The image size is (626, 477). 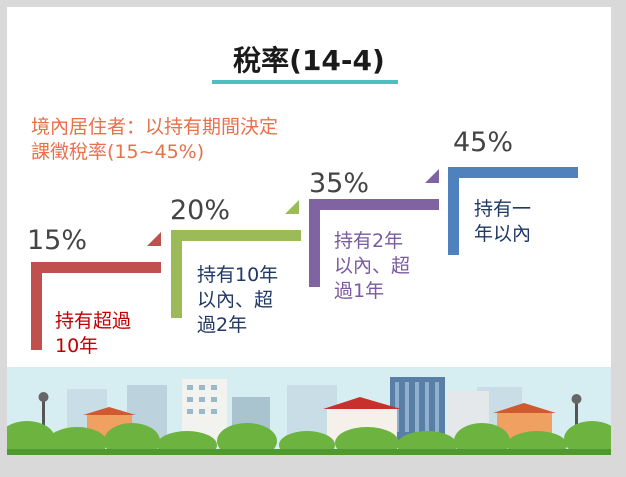 I want to click on step-35-vertical-bar, so click(x=314, y=243).